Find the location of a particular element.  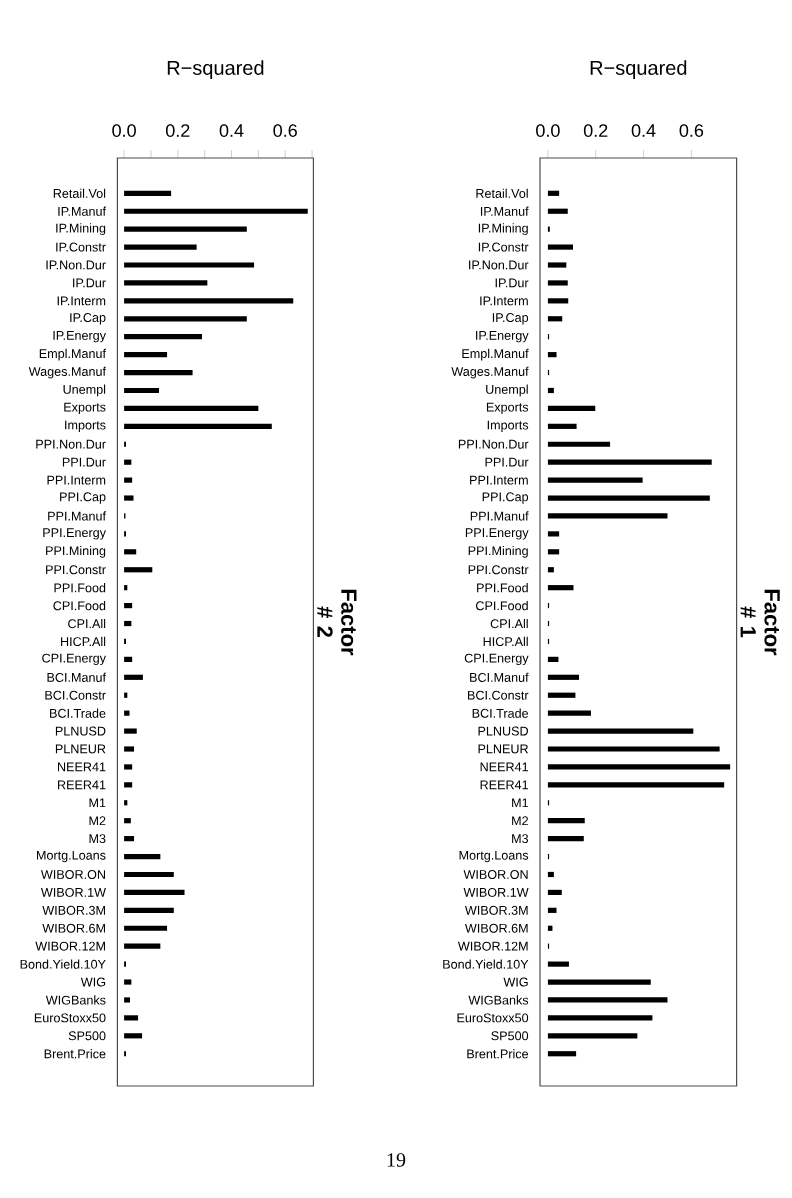

y-axis-title: Factor # 1 is located at coordinates (760, 622).